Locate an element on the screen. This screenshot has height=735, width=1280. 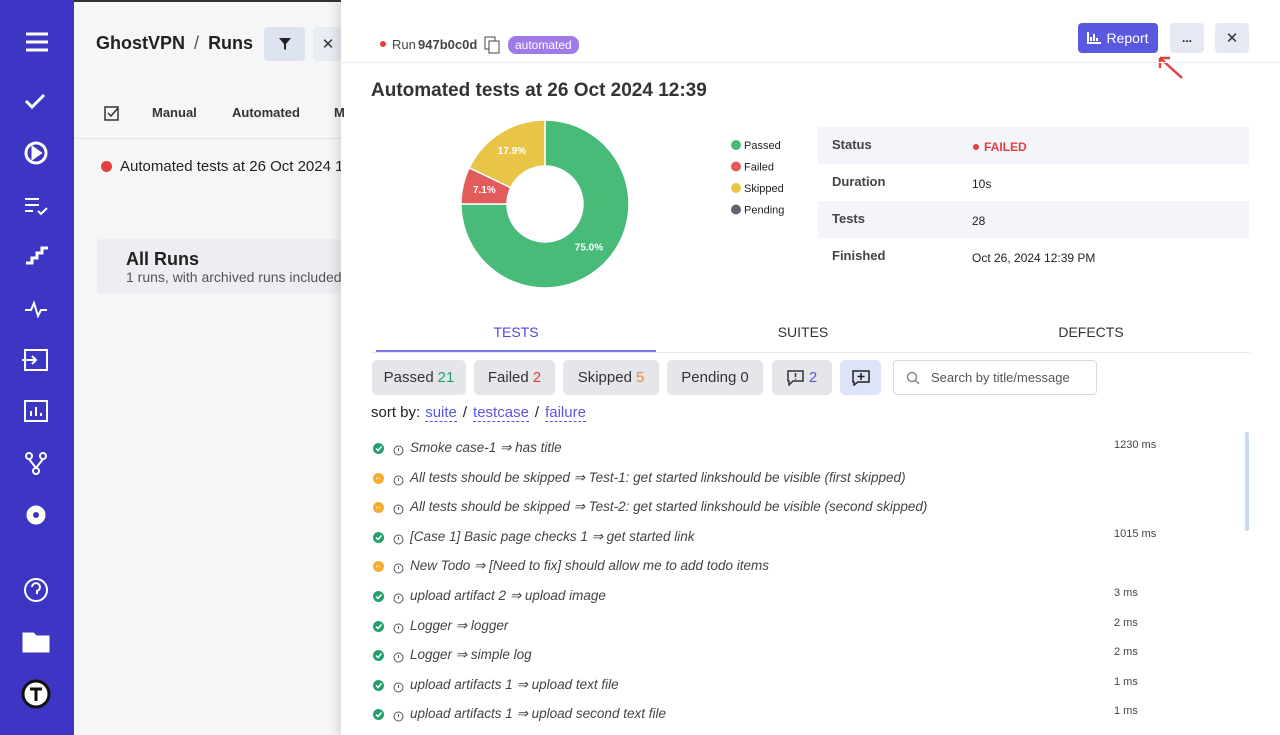
comments-filter: 2 is located at coordinates (802, 377).